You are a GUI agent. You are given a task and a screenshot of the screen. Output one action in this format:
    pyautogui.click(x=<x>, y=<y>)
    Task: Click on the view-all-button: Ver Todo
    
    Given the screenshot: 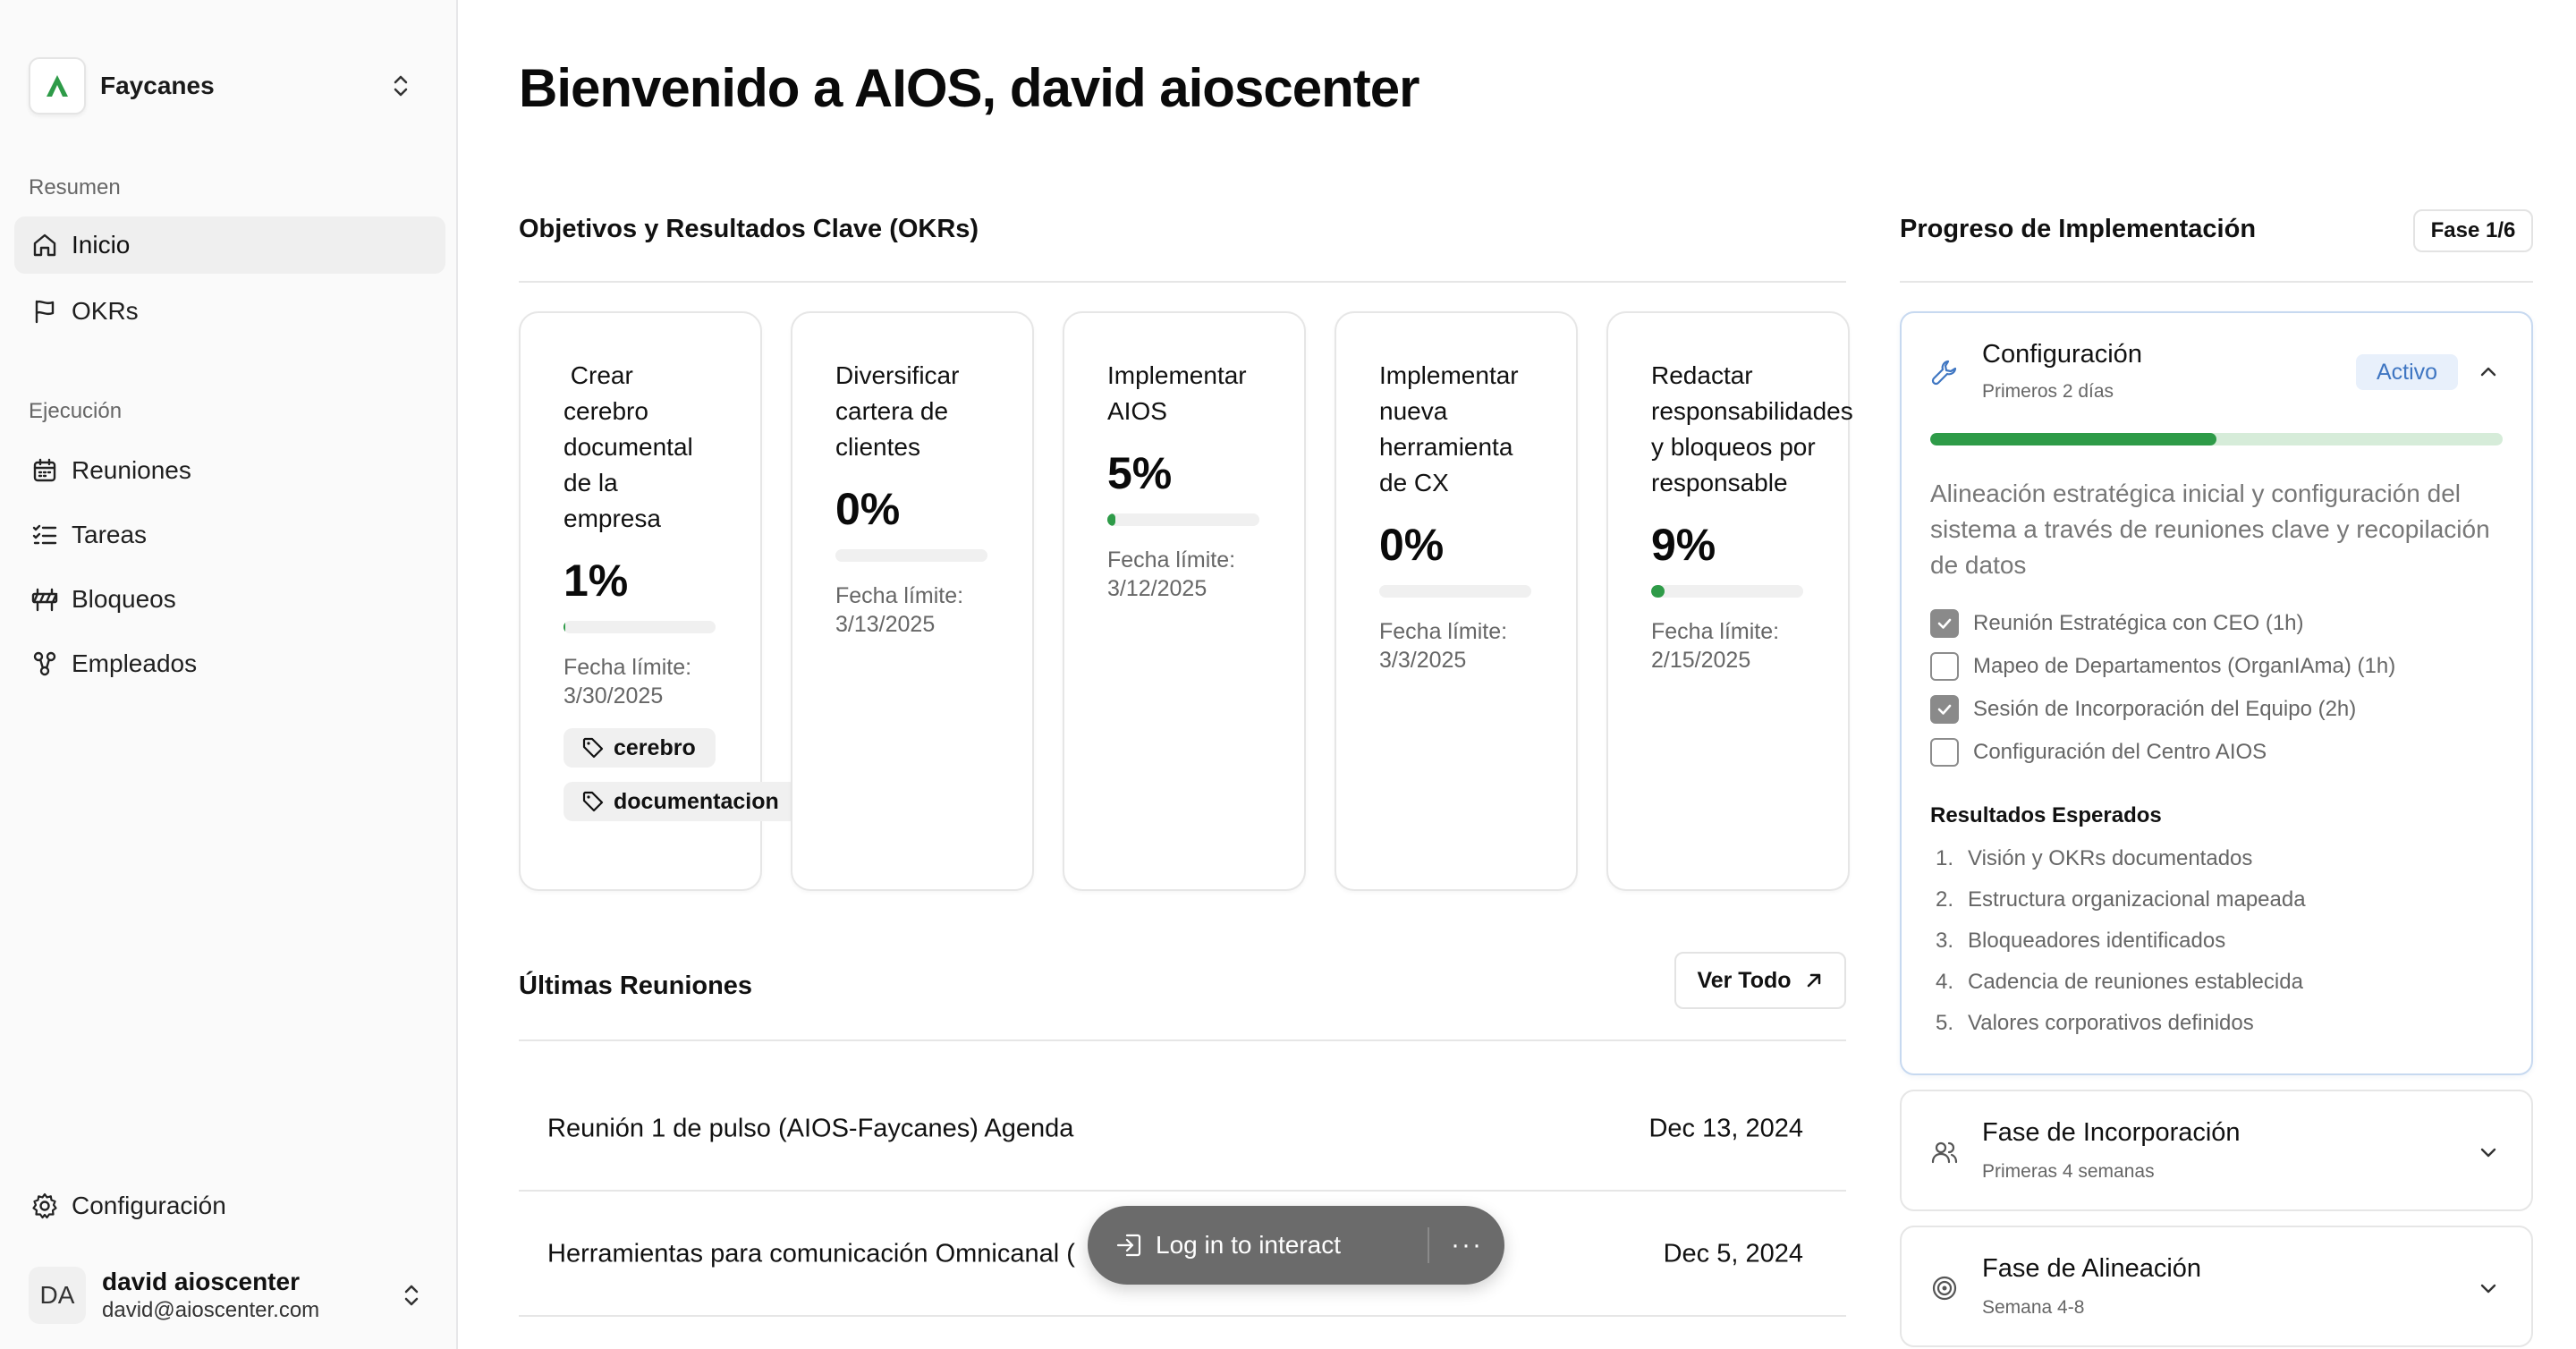 What is the action you would take?
    pyautogui.click(x=1760, y=980)
    